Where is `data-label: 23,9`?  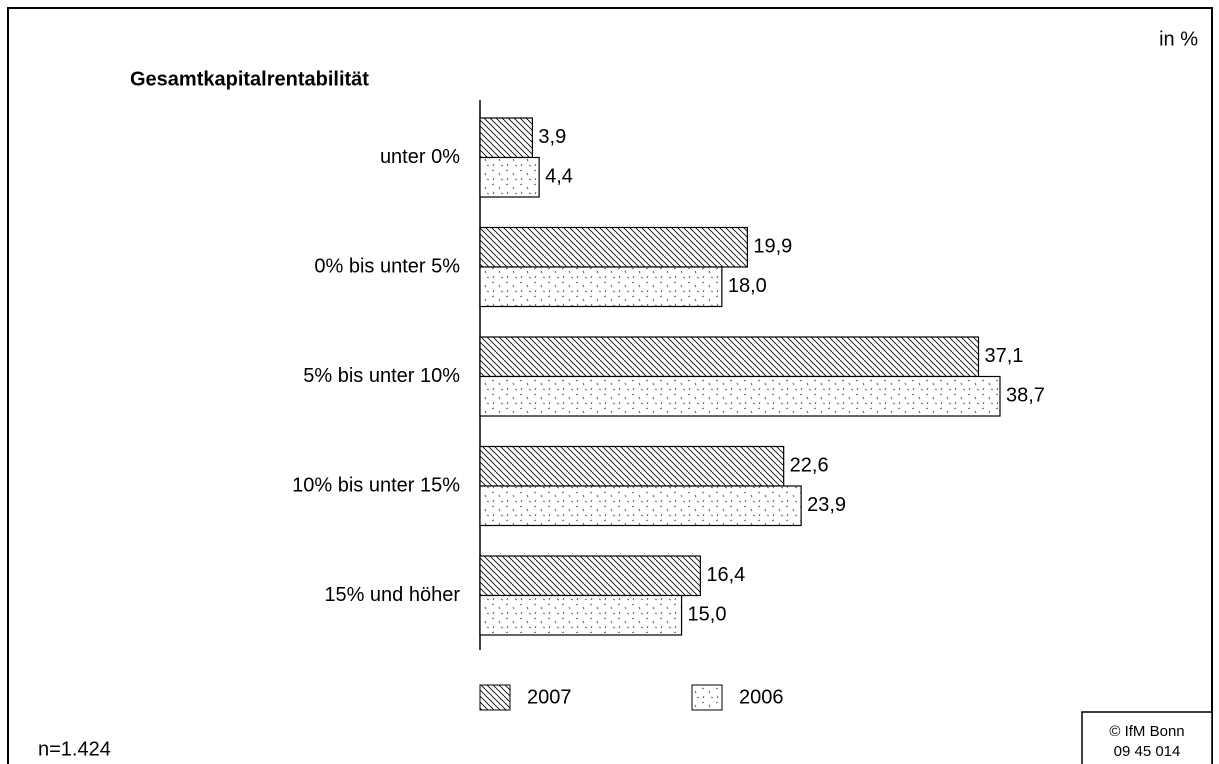
data-label: 23,9 is located at coordinates (826, 505).